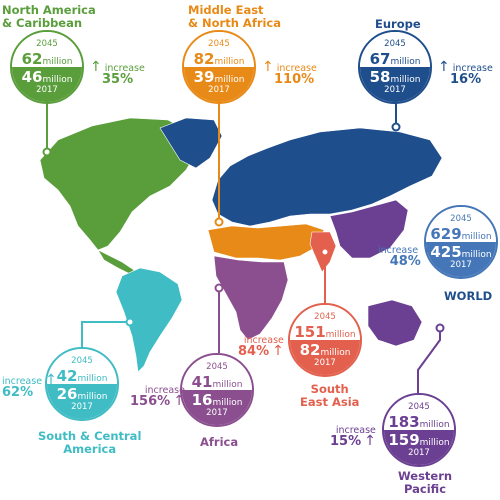 The width and height of the screenshot is (500, 500). I want to click on map-region-australia, so click(395, 323).